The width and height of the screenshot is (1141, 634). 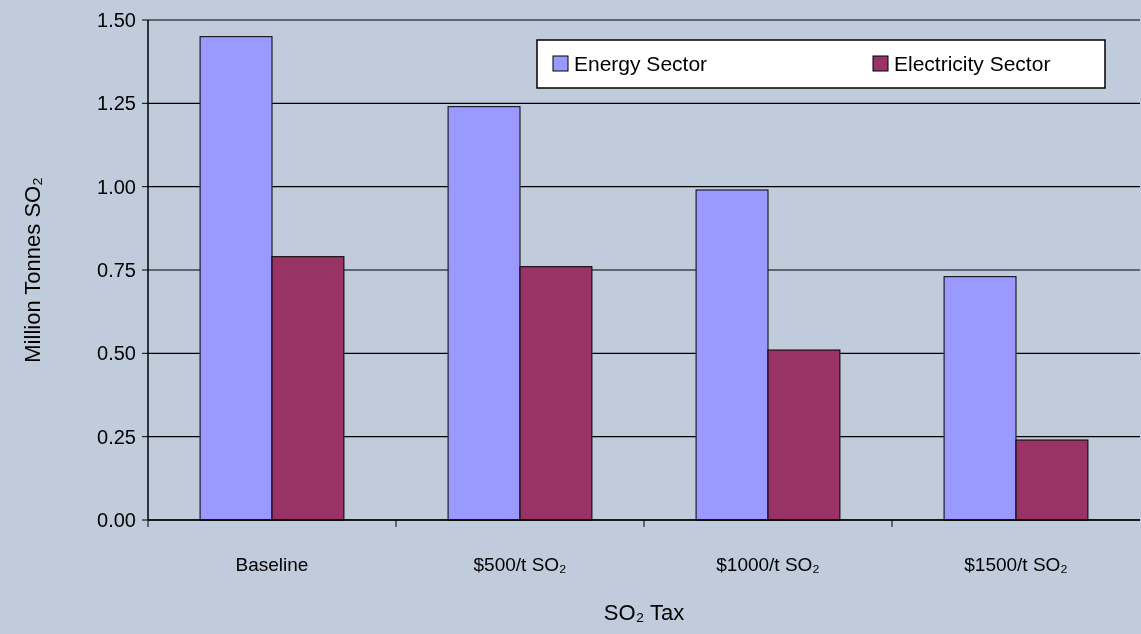 What do you see at coordinates (768, 564) in the screenshot?
I see `x-tick-label: $1000/t SO₂` at bounding box center [768, 564].